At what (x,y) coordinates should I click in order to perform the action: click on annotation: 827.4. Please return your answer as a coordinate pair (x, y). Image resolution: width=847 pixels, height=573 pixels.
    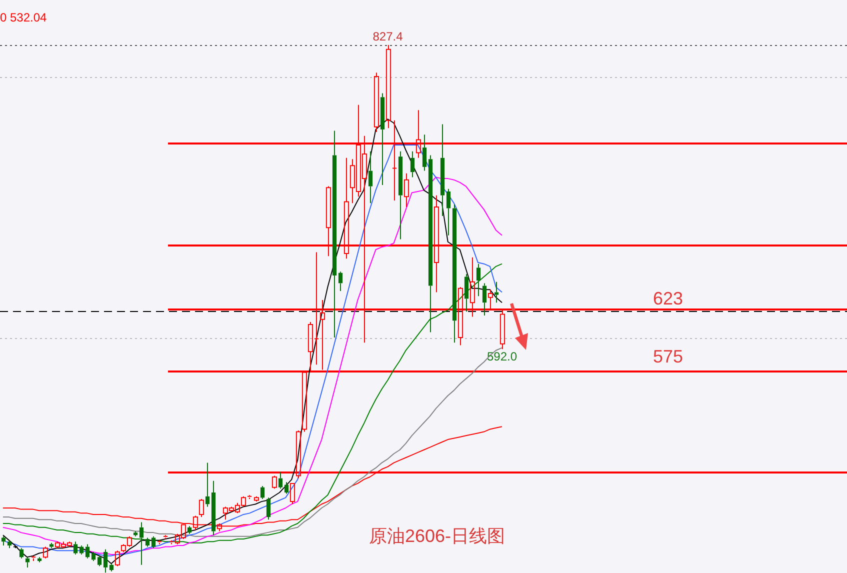
    Looking at the image, I should click on (388, 36).